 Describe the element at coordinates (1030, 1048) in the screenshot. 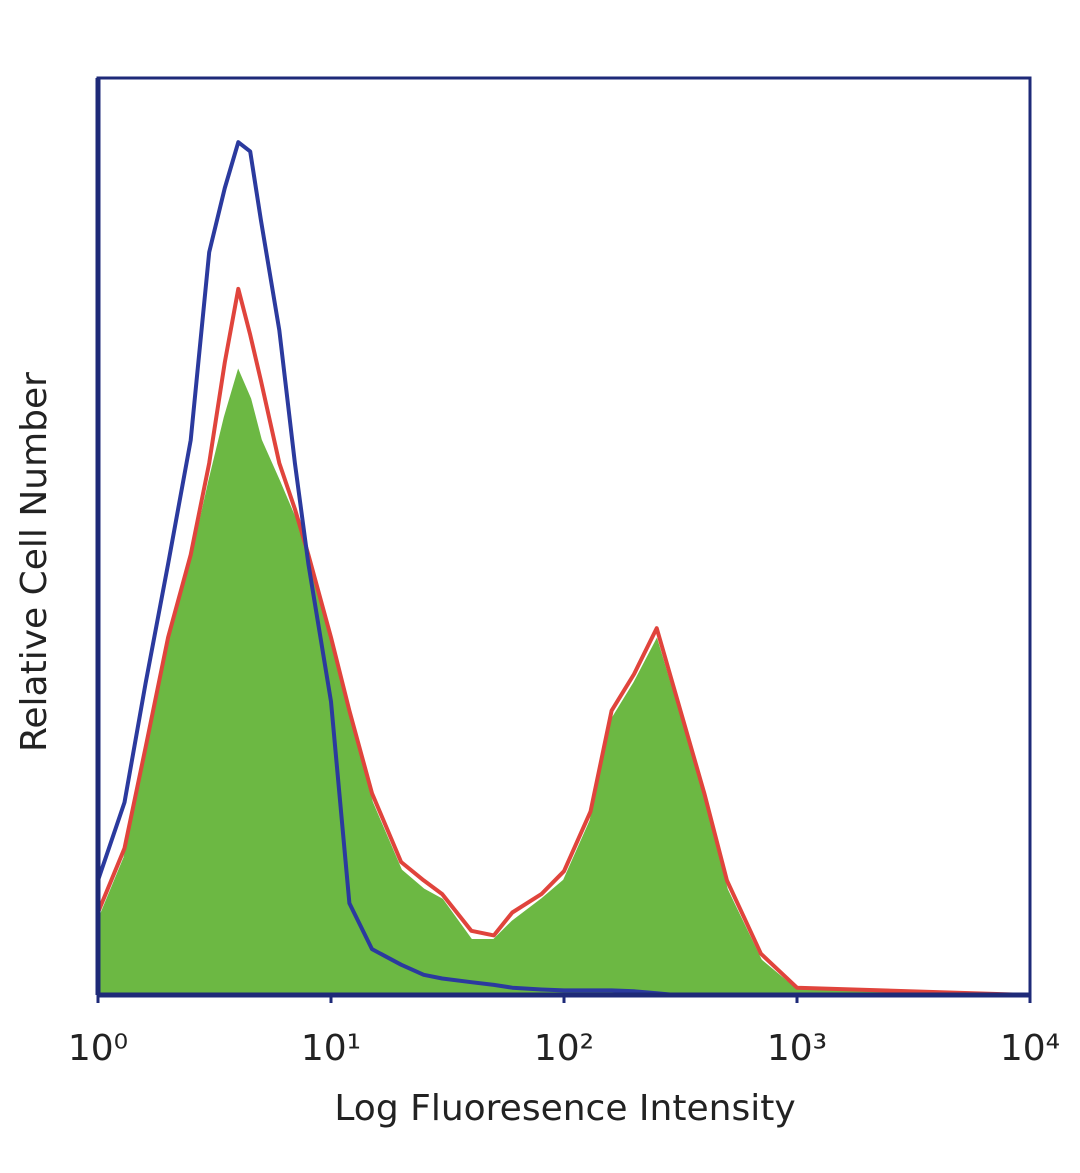

I see `x-tick-label: 10⁴` at that location.